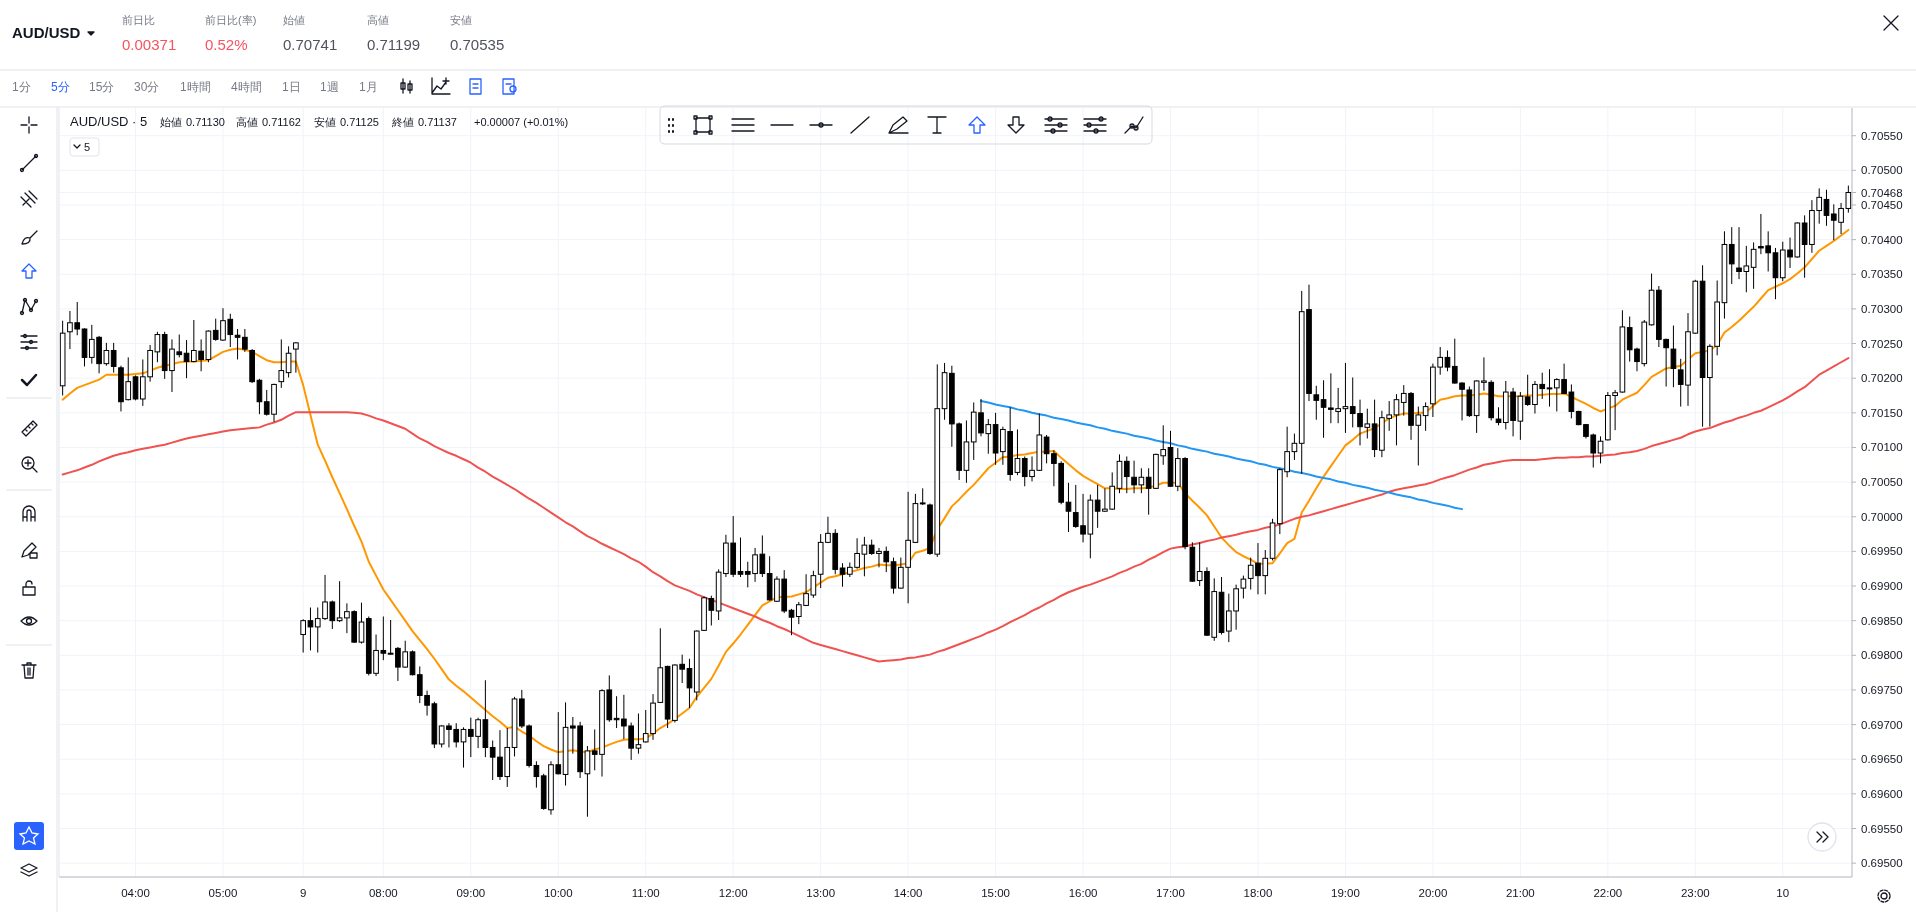 This screenshot has height=912, width=1916. I want to click on y-tick-label: 0.70400, so click(1882, 239).